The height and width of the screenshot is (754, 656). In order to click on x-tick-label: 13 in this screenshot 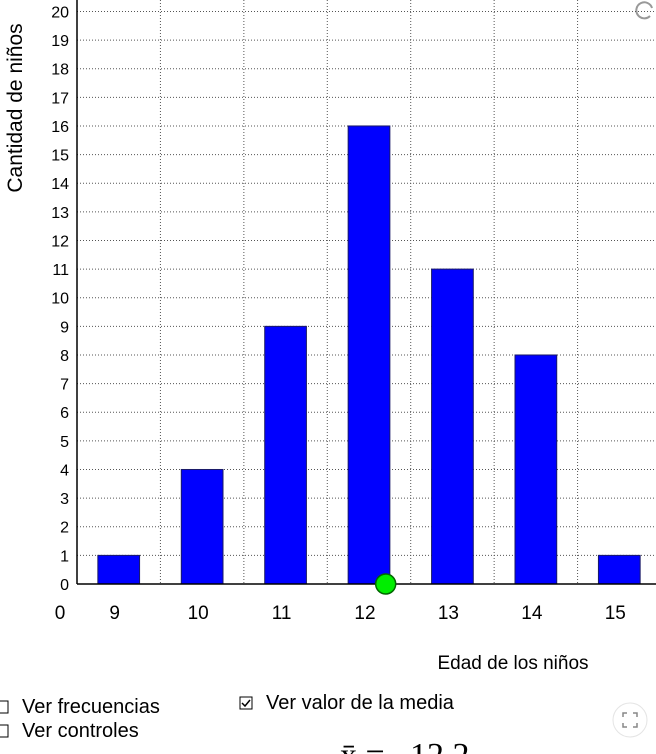, I will do `click(448, 613)`.